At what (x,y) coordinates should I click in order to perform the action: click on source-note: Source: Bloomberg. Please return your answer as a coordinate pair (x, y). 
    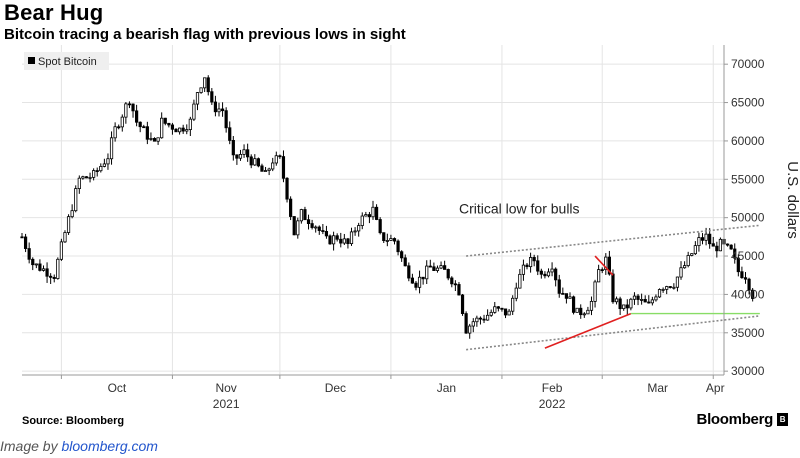
    Looking at the image, I should click on (73, 421).